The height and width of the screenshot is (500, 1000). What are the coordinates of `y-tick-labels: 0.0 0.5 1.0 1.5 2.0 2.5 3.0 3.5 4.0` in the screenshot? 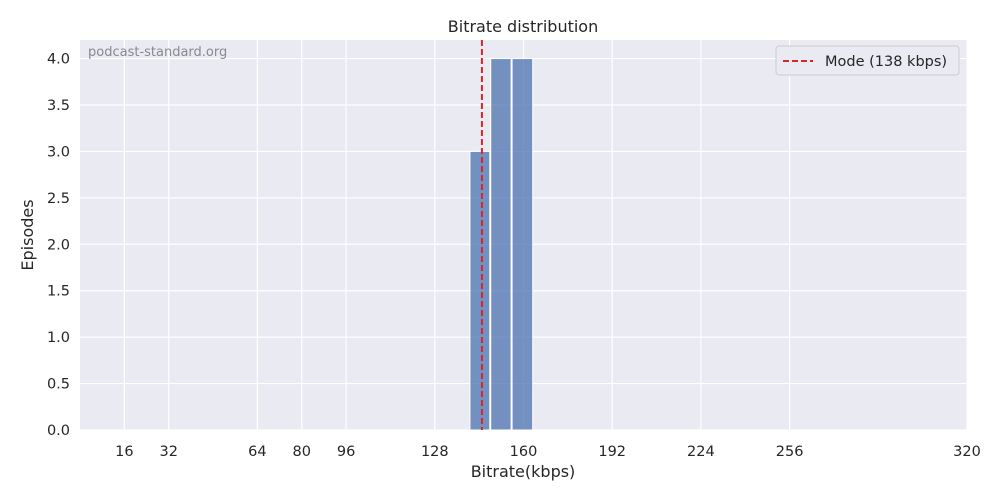 It's located at (58, 245).